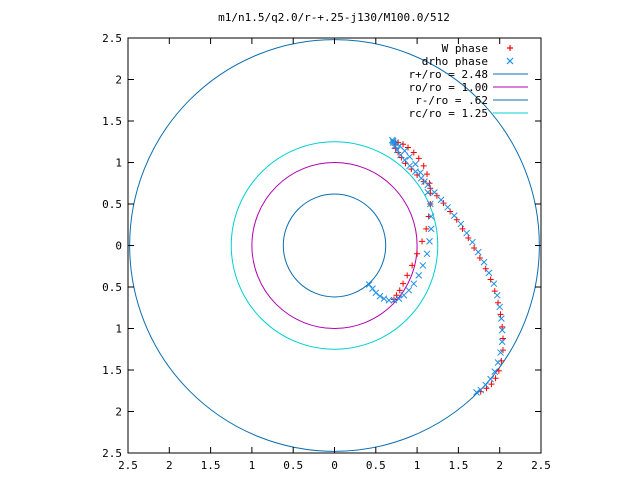 The width and height of the screenshot is (640, 480). What do you see at coordinates (112, 453) in the screenshot?
I see `y-tick-label-10: 2.5` at bounding box center [112, 453].